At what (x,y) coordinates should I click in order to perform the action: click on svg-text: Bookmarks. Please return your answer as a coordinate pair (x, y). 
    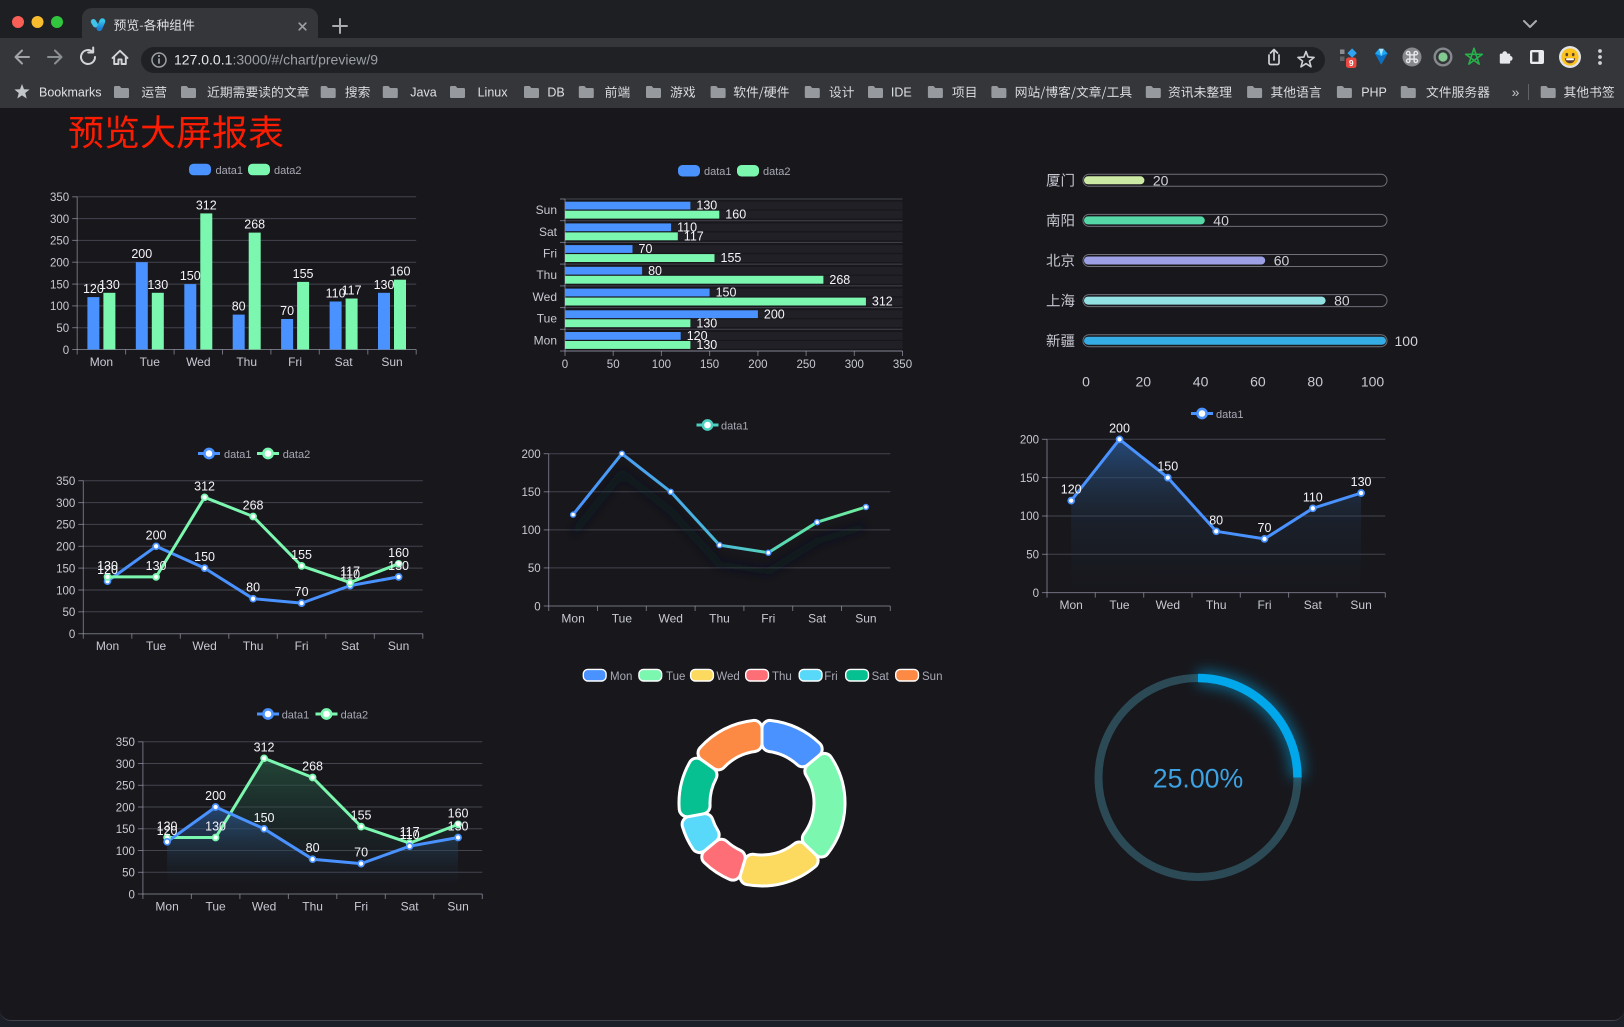
    Looking at the image, I should click on (70, 93).